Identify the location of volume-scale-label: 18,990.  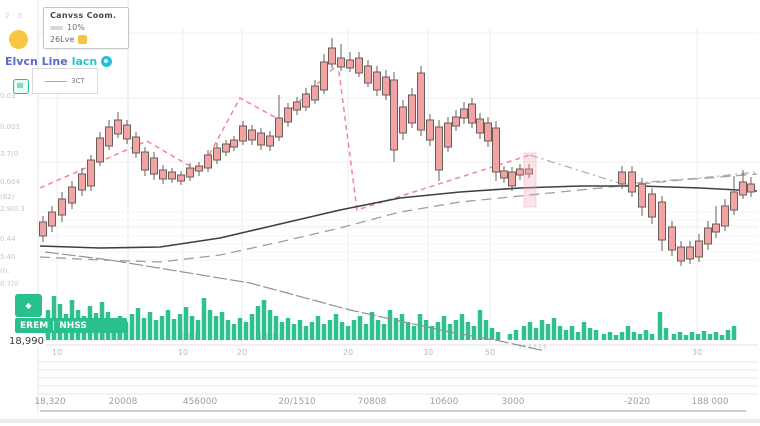
(26, 341).